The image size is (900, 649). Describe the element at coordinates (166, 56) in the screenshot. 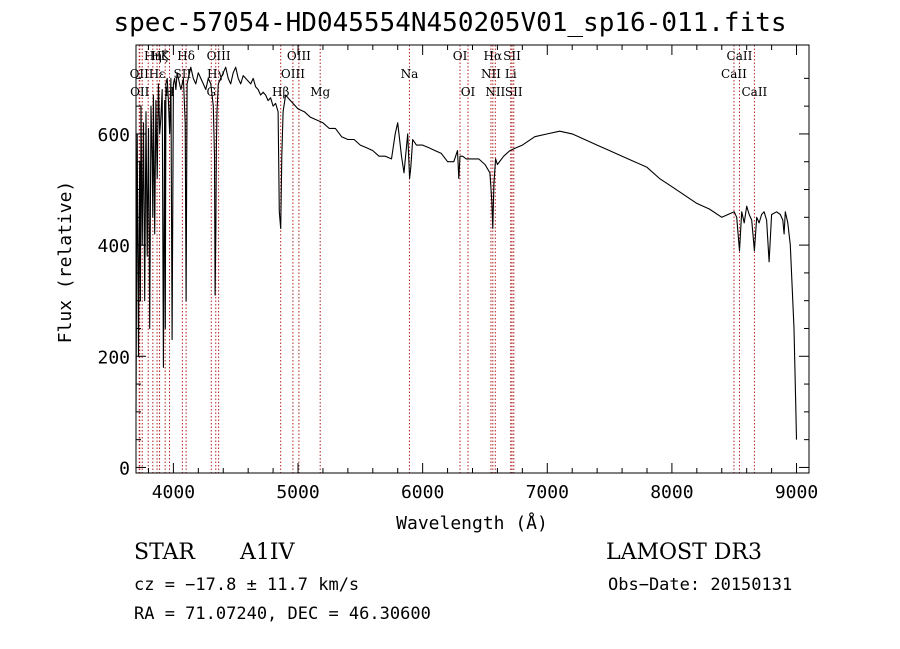

I see `line-marker-label: K` at that location.